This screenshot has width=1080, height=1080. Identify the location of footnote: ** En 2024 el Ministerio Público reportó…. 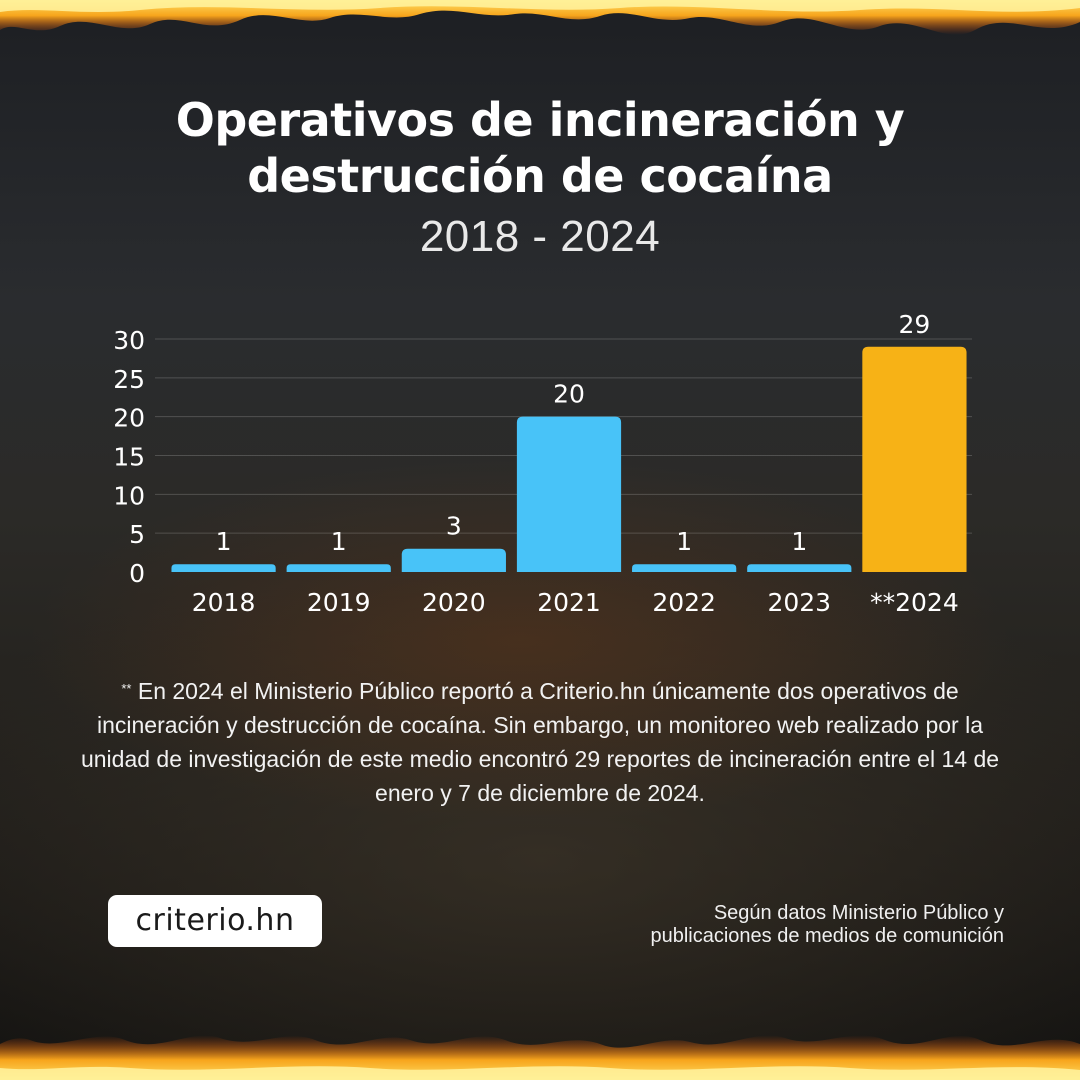
(540, 741).